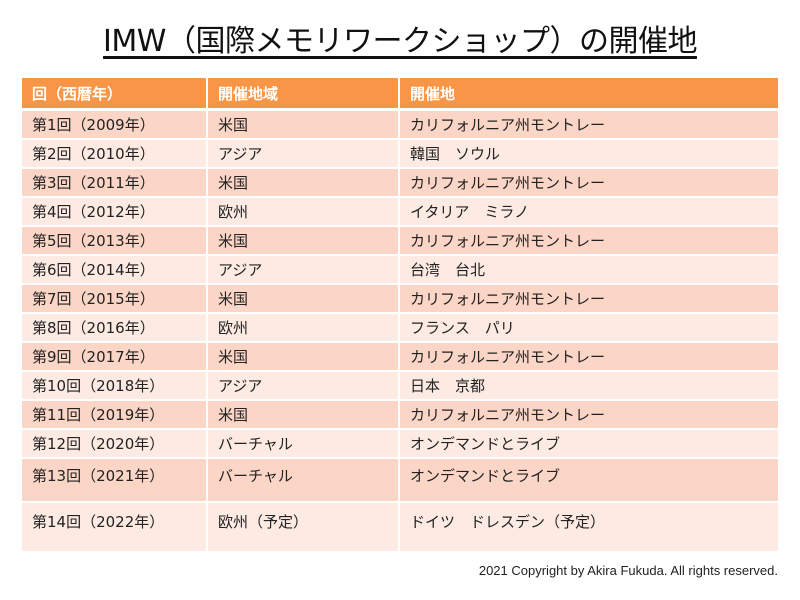 This screenshot has height=600, width=800. Describe the element at coordinates (115, 241) in the screenshot. I see `cell-session: 第5回（2013年）` at that location.